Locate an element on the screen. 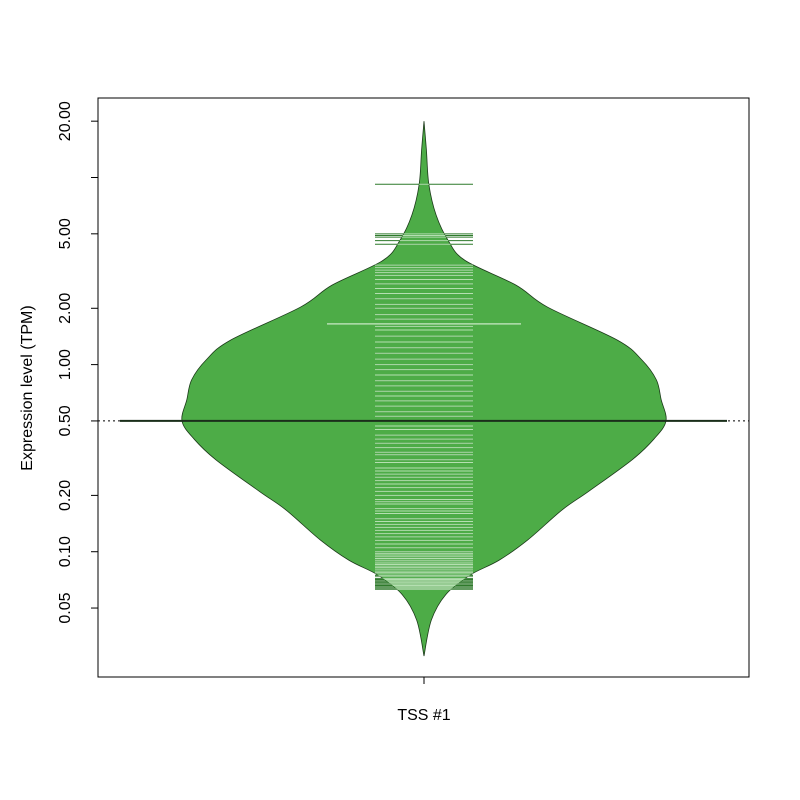 This screenshot has width=800, height=800. y-tick-label: 0.20 is located at coordinates (65, 495).